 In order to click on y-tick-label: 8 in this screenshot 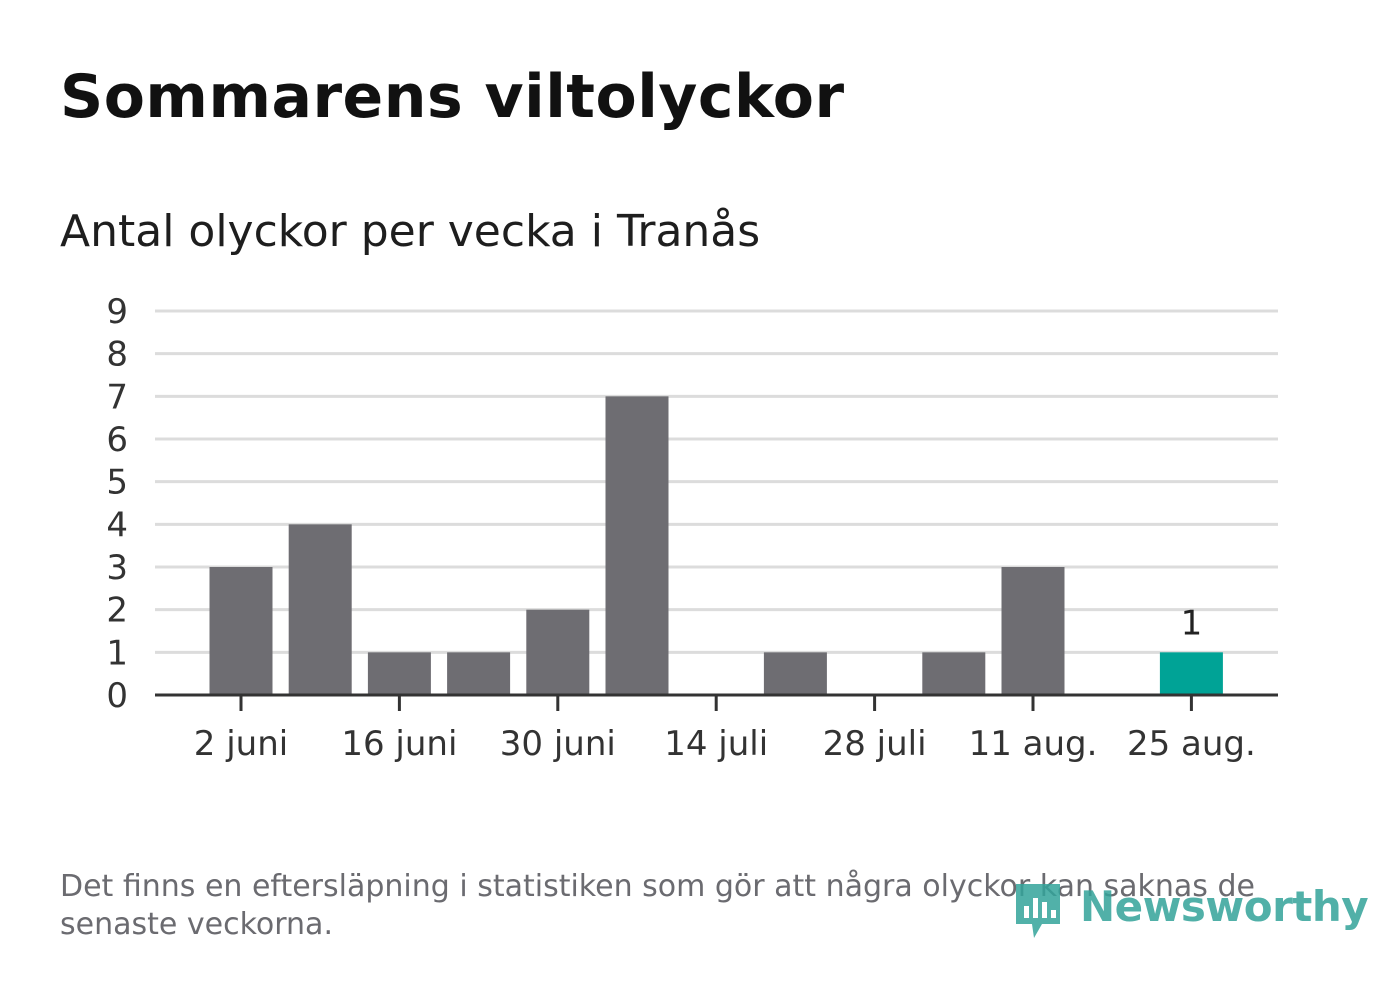, I will do `click(117, 355)`.